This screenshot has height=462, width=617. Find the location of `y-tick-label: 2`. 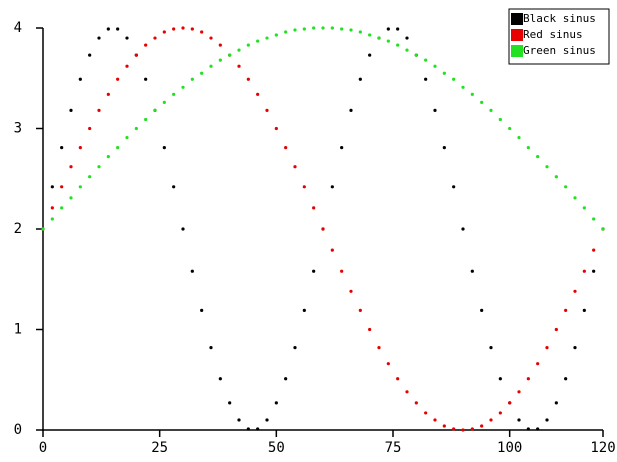

y-tick-label: 2 is located at coordinates (18, 229).